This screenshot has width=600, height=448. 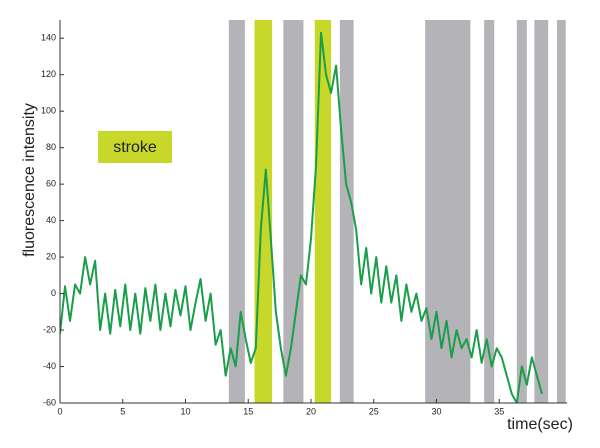 What do you see at coordinates (53, 293) in the screenshot?
I see `y-tick-label: 0` at bounding box center [53, 293].